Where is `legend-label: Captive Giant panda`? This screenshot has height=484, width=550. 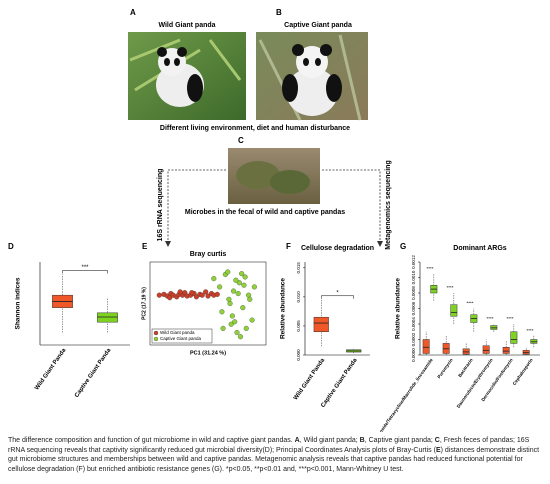
legend-label: Captive Giant panda is located at coordinates (181, 338).